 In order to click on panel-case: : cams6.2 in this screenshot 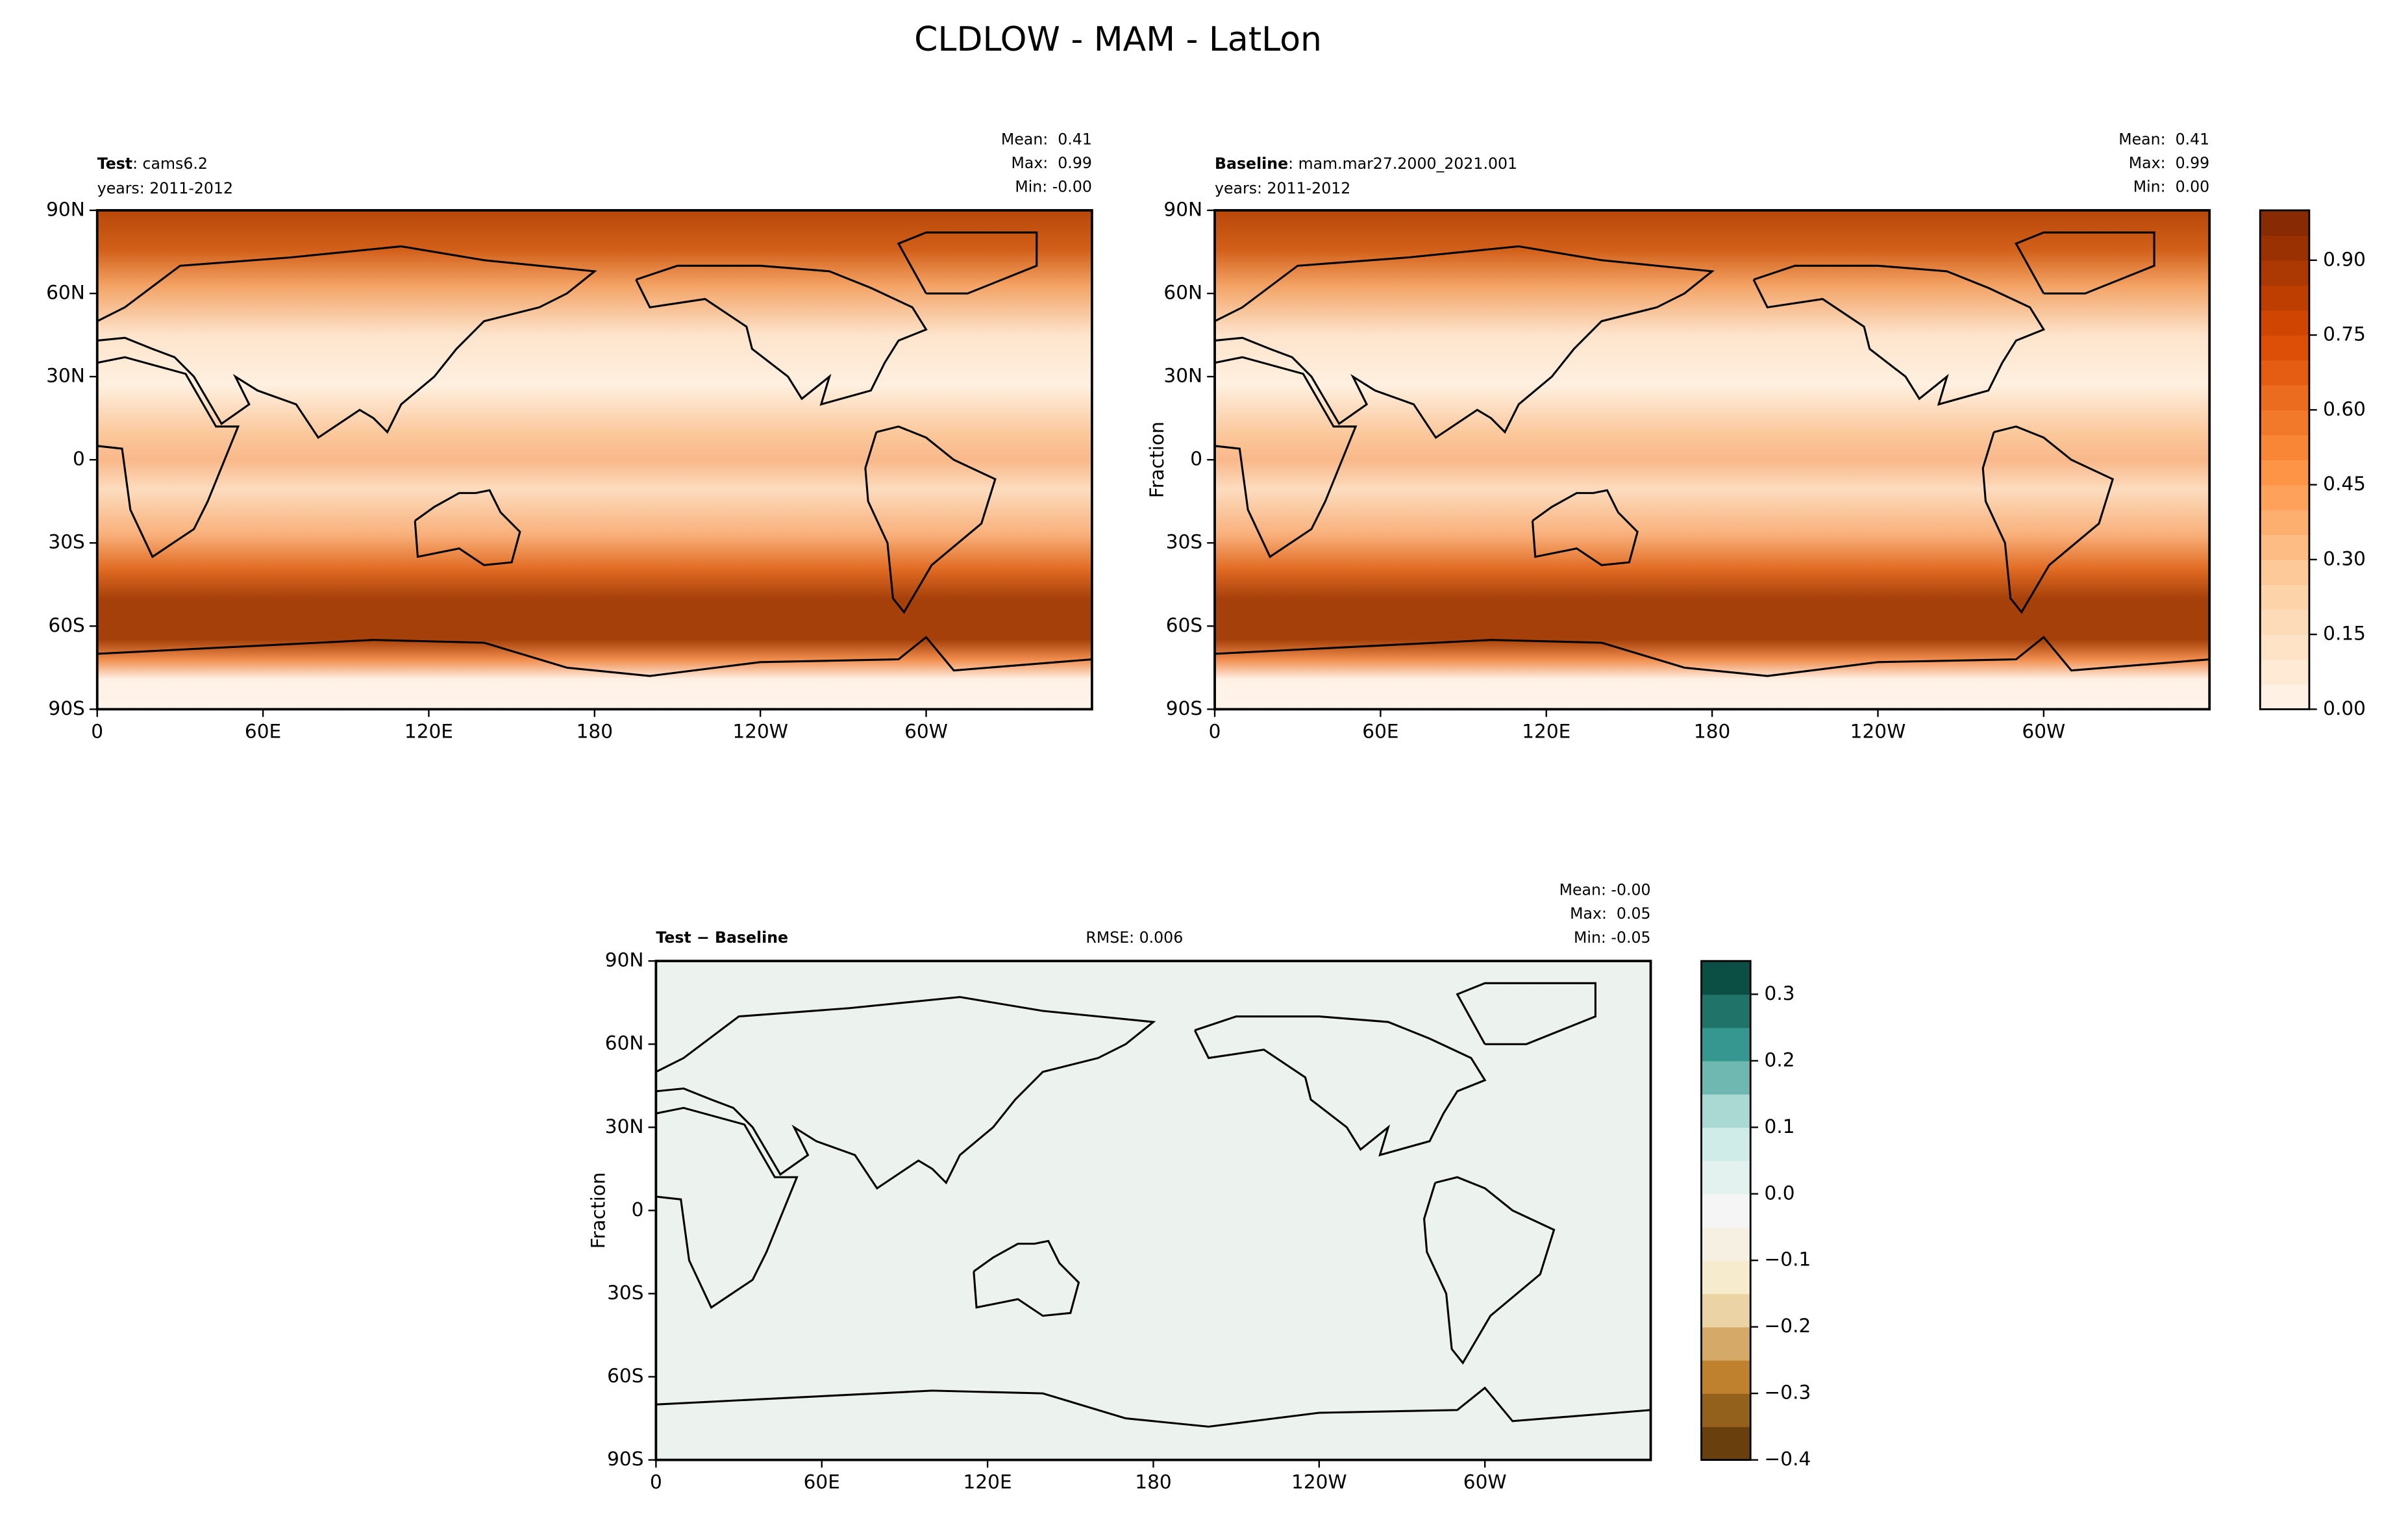, I will do `click(170, 164)`.